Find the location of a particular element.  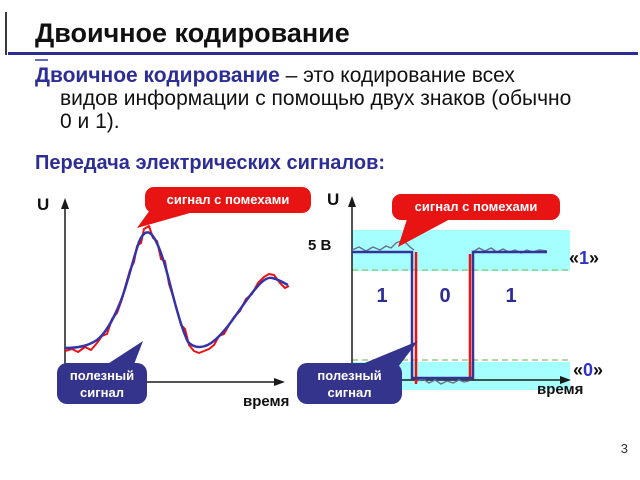

slide-page-number: 3 is located at coordinates (624, 448).